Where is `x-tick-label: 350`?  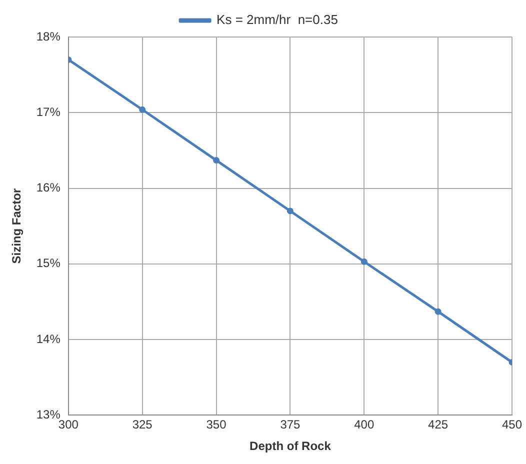 x-tick-label: 350 is located at coordinates (216, 425).